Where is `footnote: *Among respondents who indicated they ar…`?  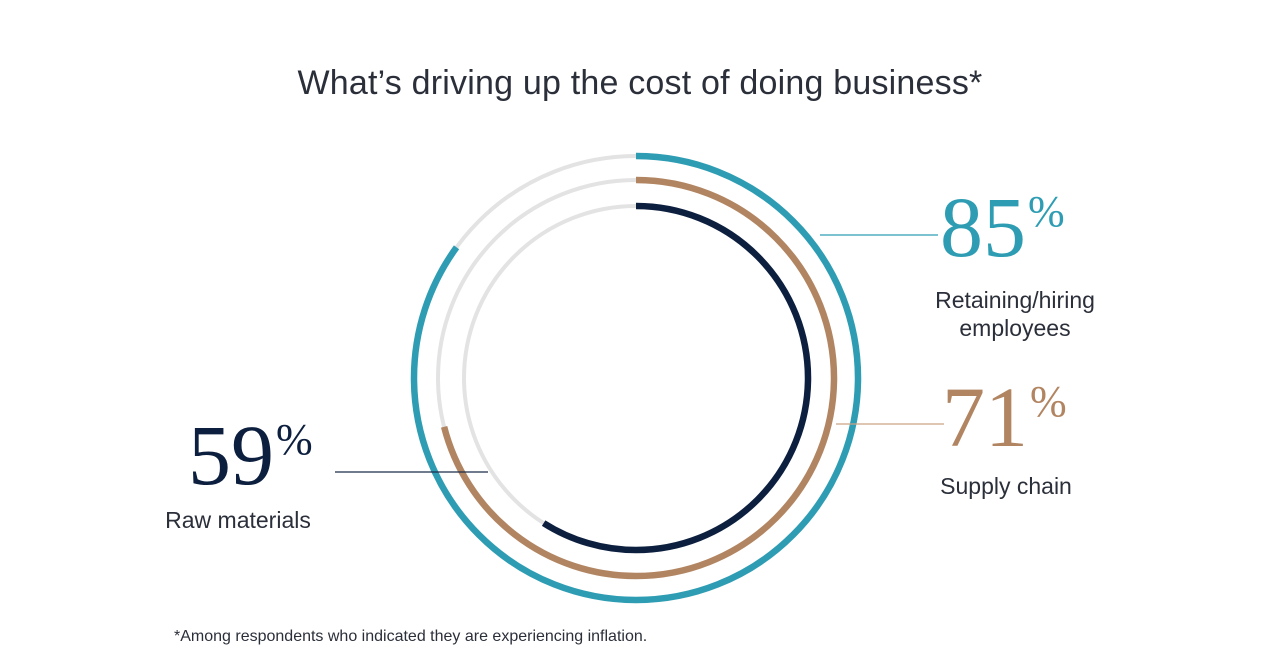 footnote: *Among respondents who indicated they ar… is located at coordinates (411, 636).